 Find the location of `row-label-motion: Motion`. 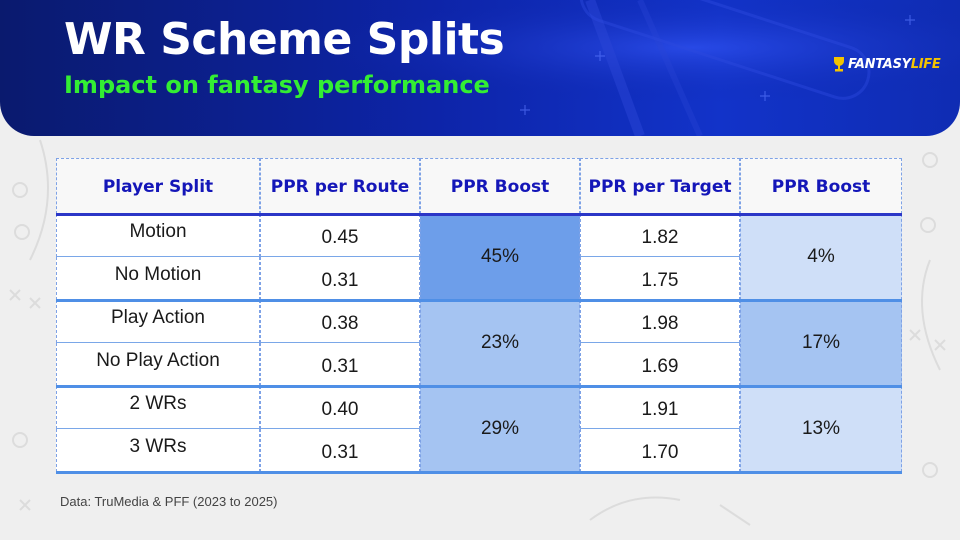

row-label-motion: Motion is located at coordinates (158, 235).